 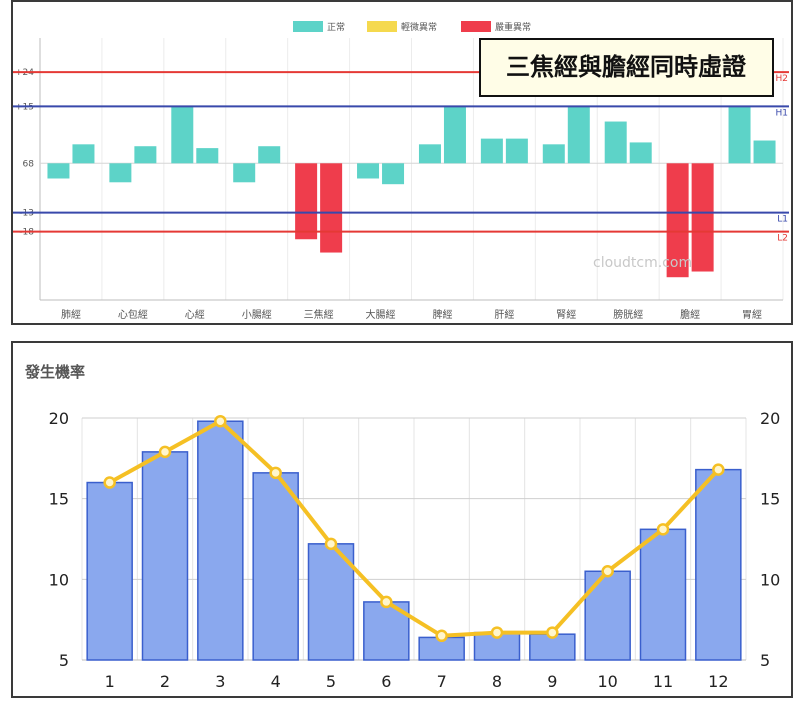 What do you see at coordinates (55, 372) in the screenshot?
I see `probability-chart-title: 發生機率` at bounding box center [55, 372].